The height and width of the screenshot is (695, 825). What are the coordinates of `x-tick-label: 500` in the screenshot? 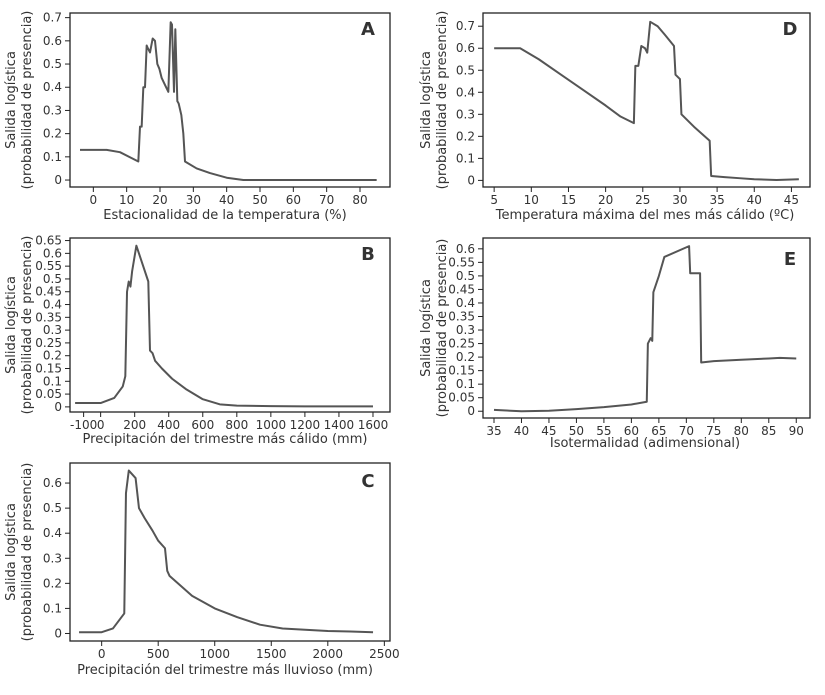 It's located at (158, 654).